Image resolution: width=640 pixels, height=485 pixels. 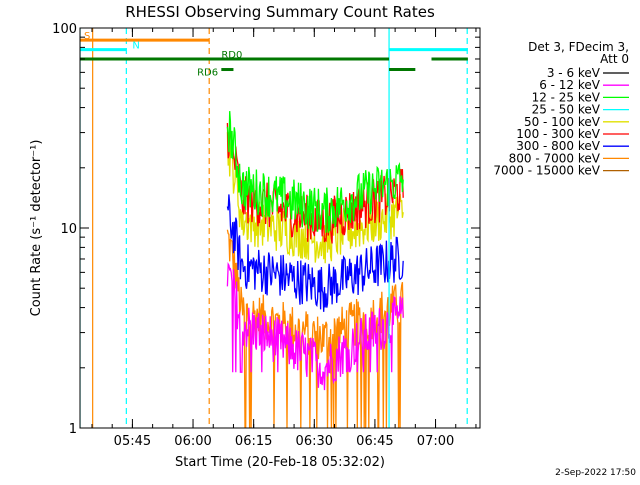 What do you see at coordinates (555, 158) in the screenshot?
I see `legend-label: 800 - 7000 keV` at bounding box center [555, 158].